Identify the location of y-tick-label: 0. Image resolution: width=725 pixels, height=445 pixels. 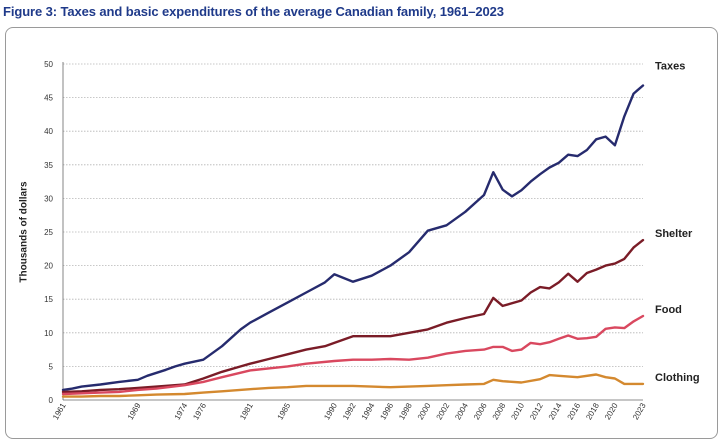
(51, 400).